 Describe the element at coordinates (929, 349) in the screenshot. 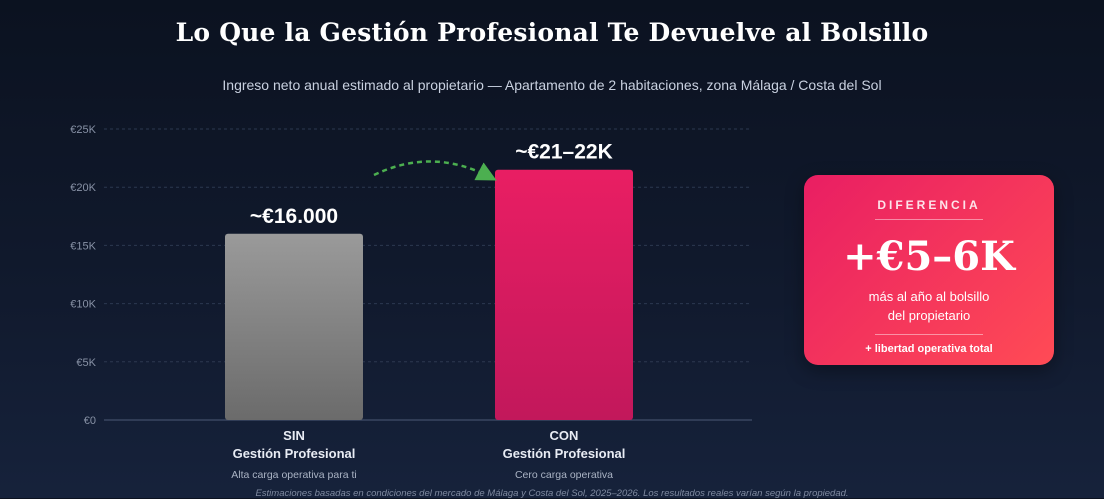

I see `difference-extra: + libertad operativa total` at that location.